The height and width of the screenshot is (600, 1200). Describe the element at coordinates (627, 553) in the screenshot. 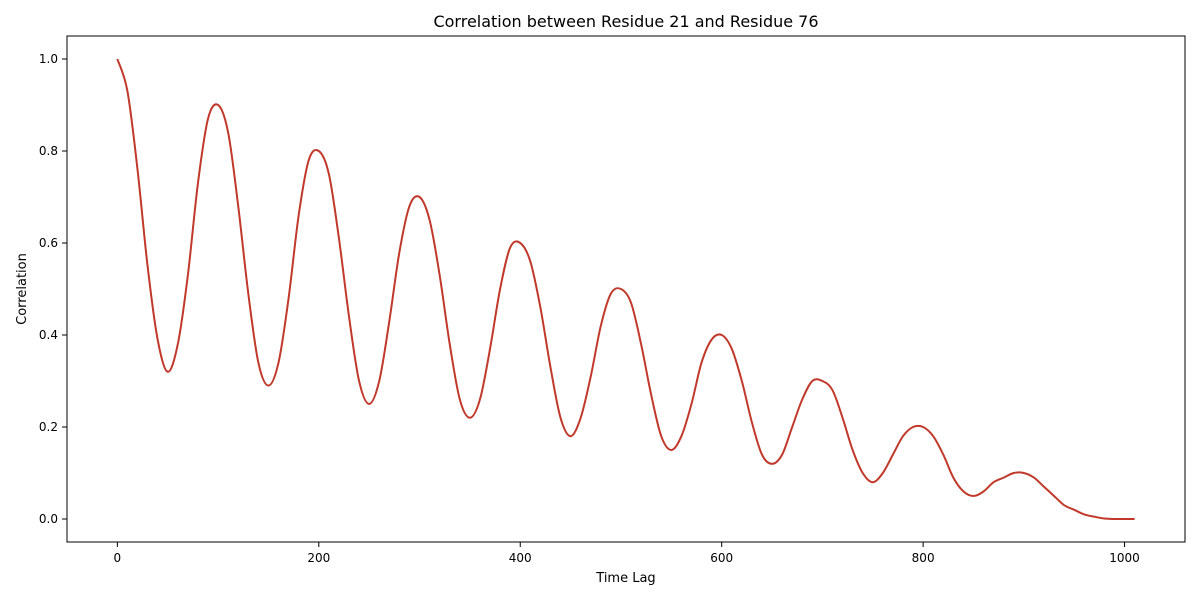

I see `x-axis: 0 200 400 600 800 1000` at that location.